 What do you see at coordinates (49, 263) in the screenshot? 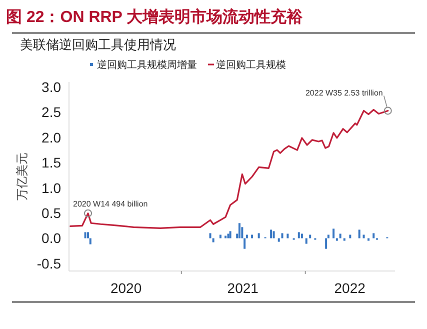
I see `y-tick-label: -0.5` at bounding box center [49, 263].